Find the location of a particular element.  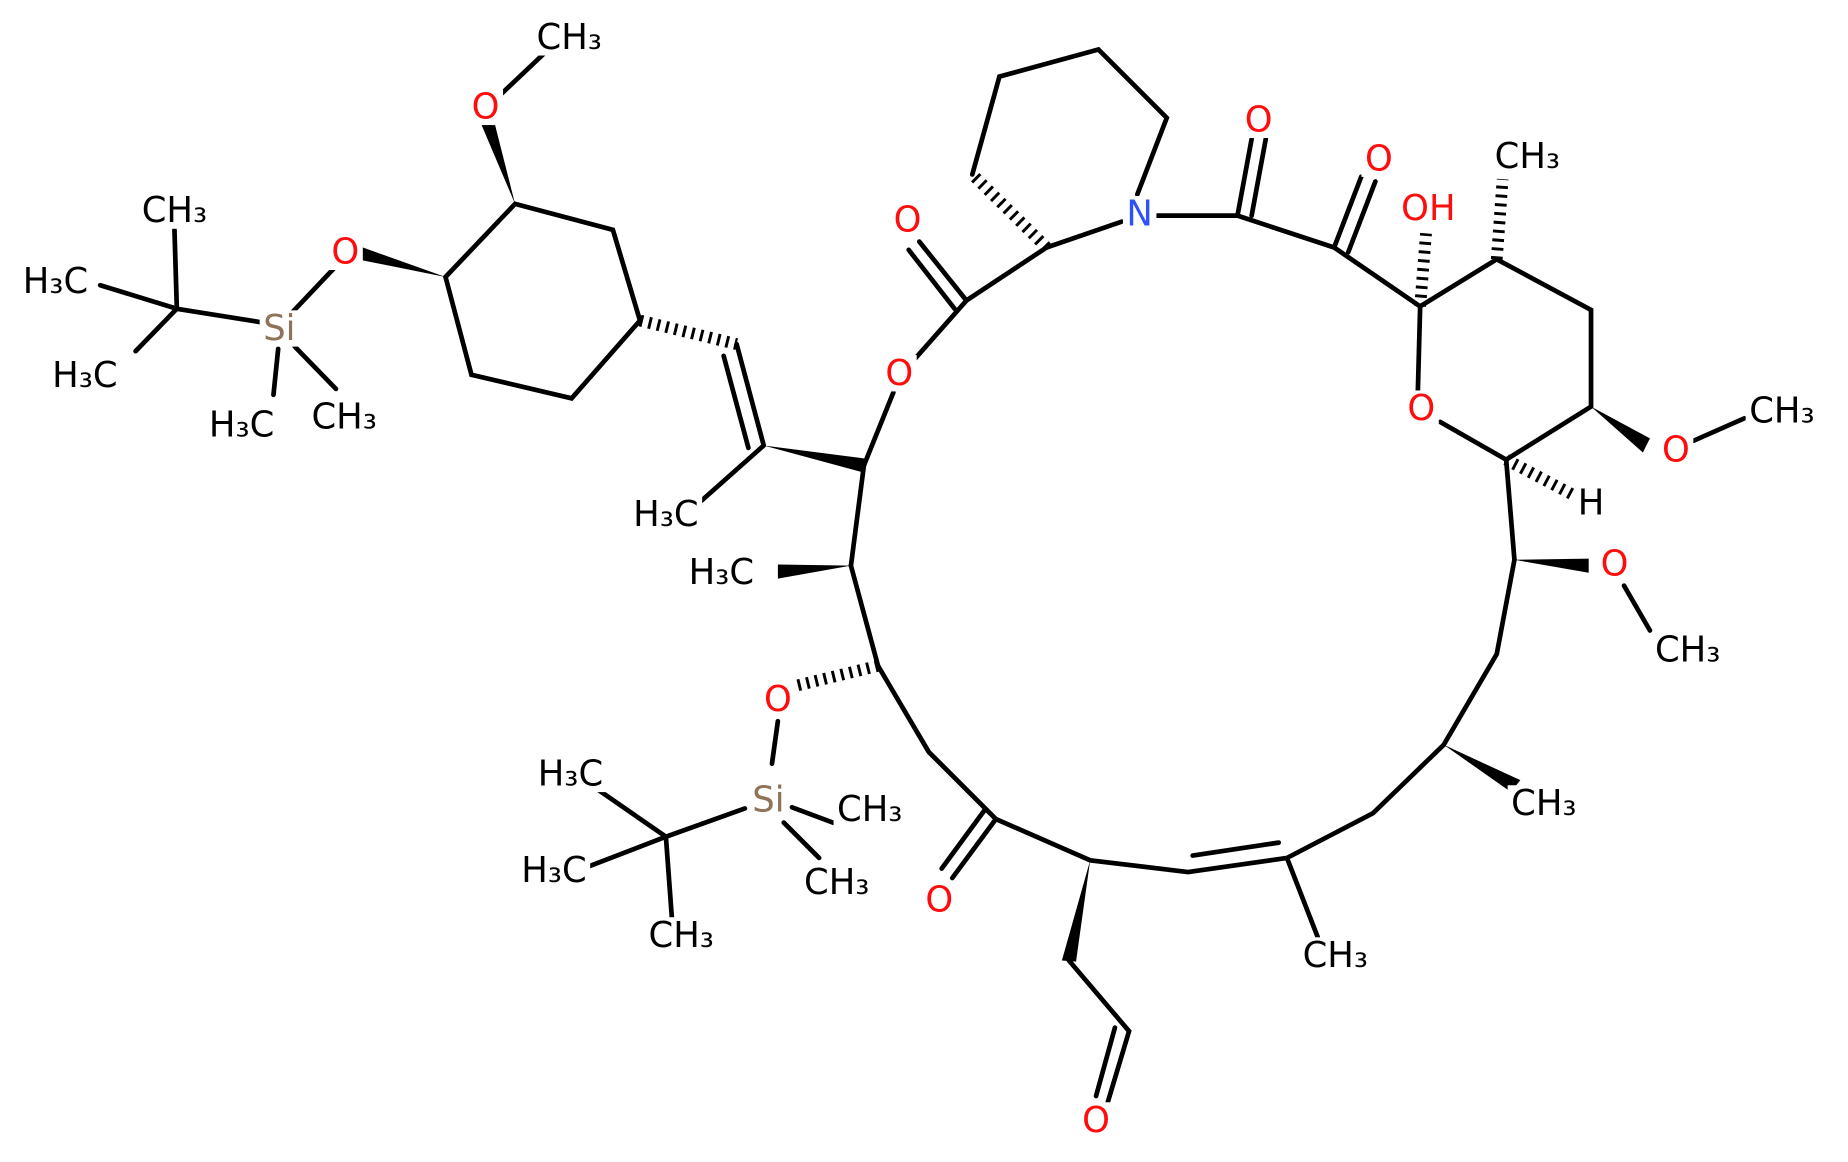

atom-label: N is located at coordinates (1139, 214).